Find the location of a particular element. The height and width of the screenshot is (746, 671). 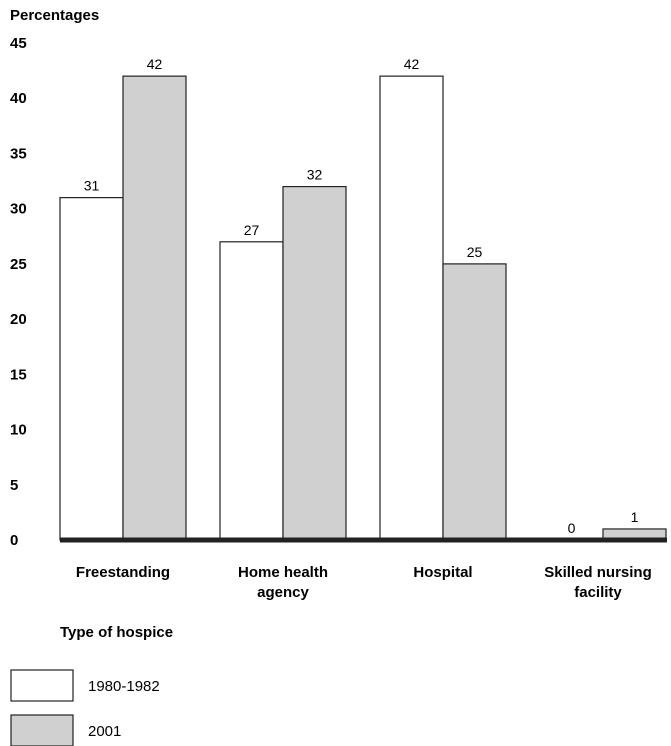

data-label: 0 is located at coordinates (572, 528).